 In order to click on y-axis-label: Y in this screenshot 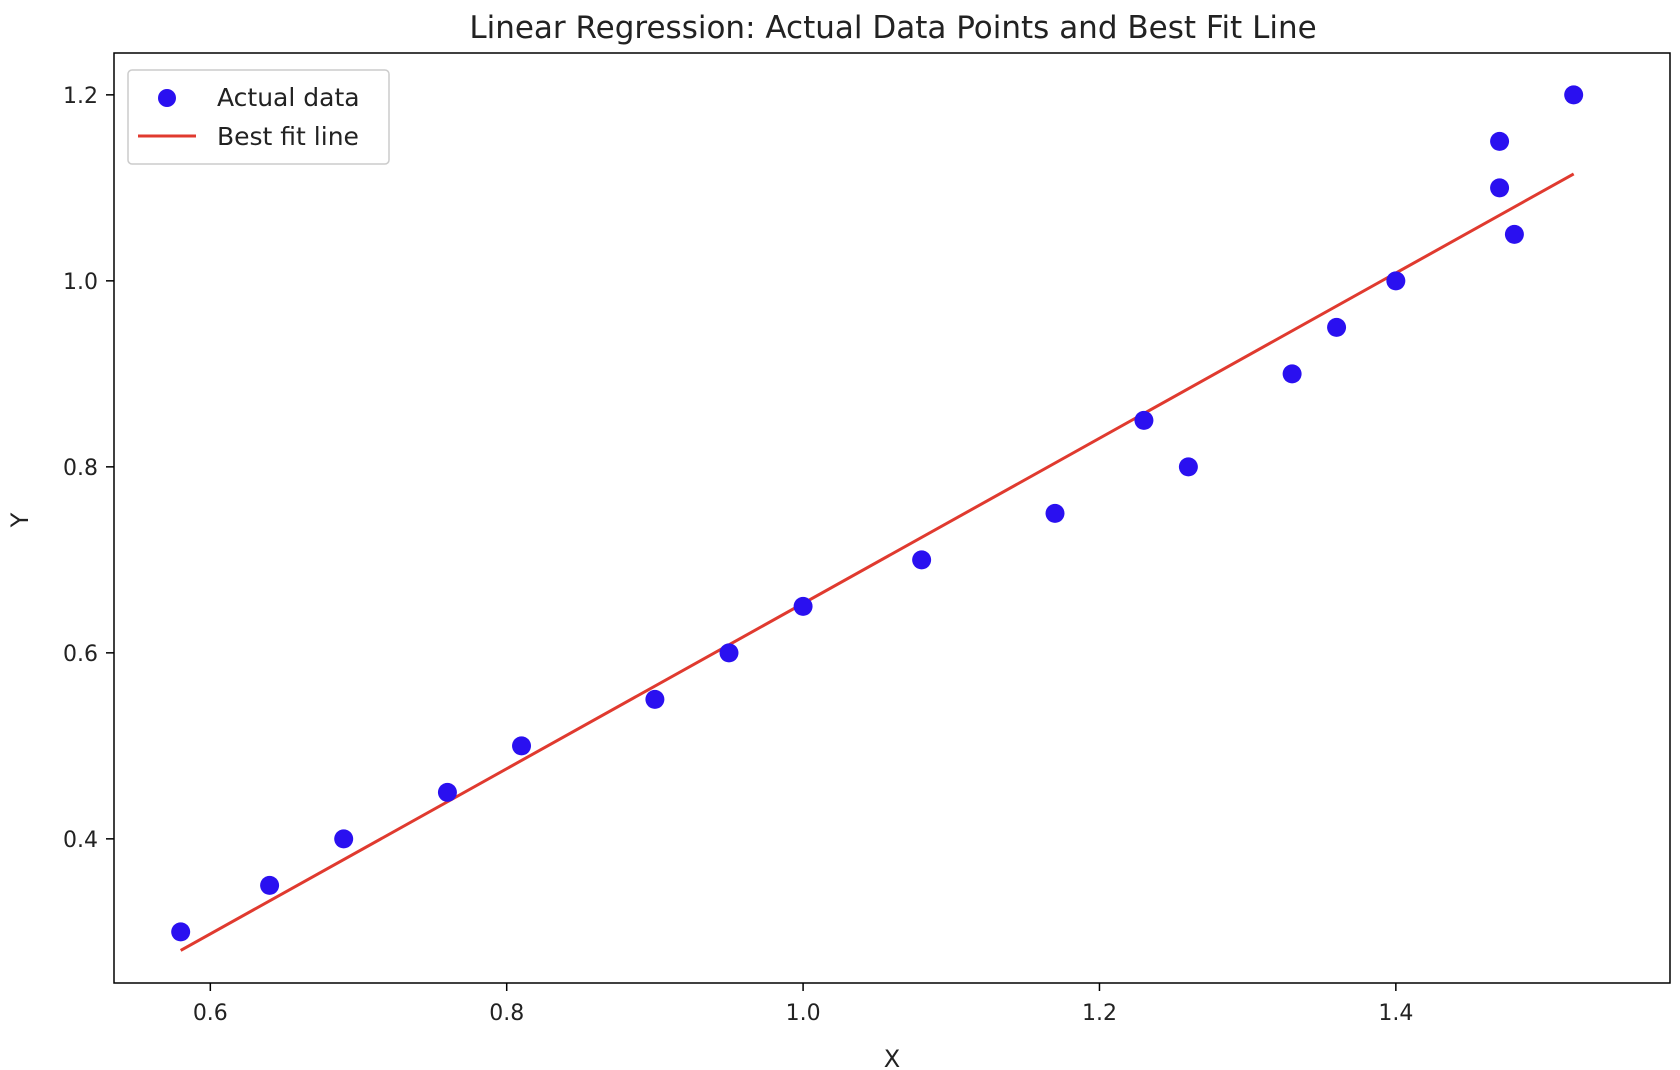, I will do `click(20, 520)`.